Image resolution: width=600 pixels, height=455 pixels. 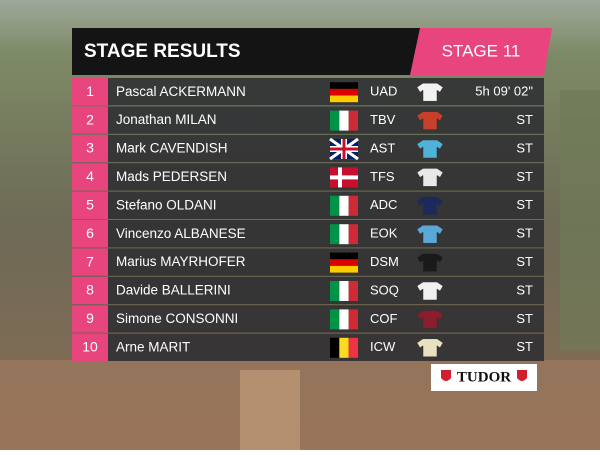 What do you see at coordinates (181, 233) in the screenshot?
I see `rider-name: Vincenzo ALBANESE` at bounding box center [181, 233].